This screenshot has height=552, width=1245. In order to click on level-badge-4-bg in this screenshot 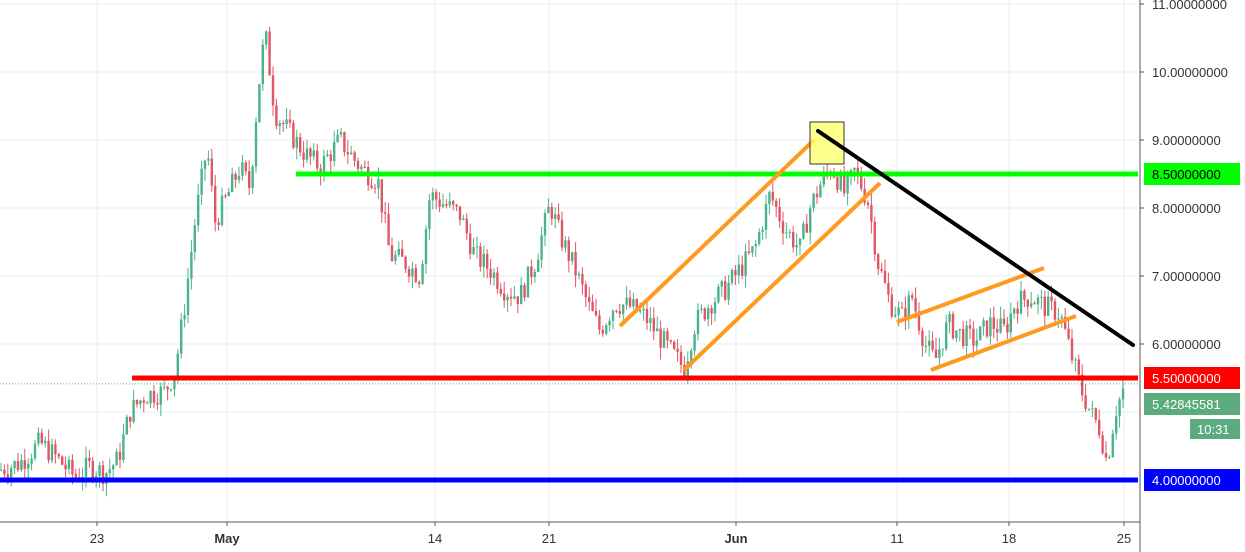, I will do `click(1192, 480)`.